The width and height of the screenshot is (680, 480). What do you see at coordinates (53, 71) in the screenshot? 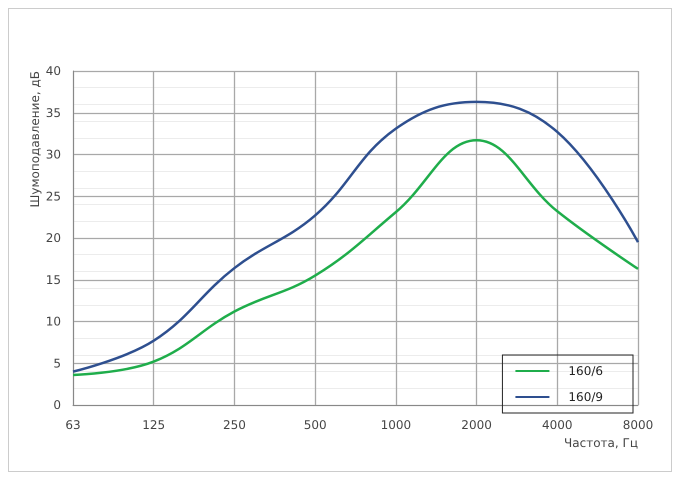
I see `y-tick-label: 40` at bounding box center [53, 71].